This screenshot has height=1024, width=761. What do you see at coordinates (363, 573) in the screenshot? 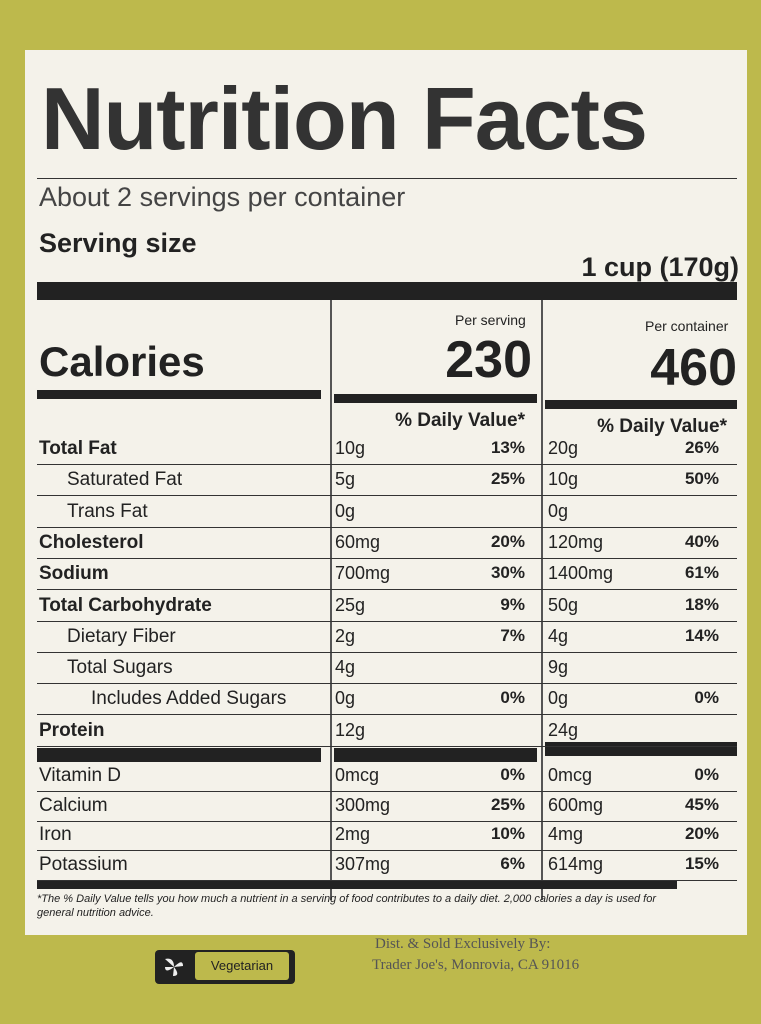
I see `amount: 700mg` at bounding box center [363, 573].